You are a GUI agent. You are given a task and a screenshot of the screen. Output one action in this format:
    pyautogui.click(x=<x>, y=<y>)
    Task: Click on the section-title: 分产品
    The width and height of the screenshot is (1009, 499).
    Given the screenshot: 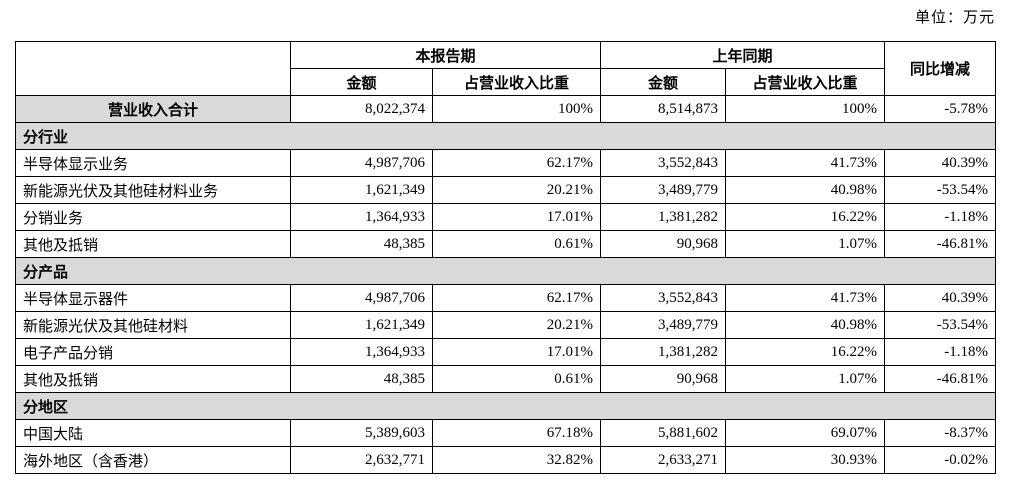 What is the action you would take?
    pyautogui.click(x=505, y=271)
    